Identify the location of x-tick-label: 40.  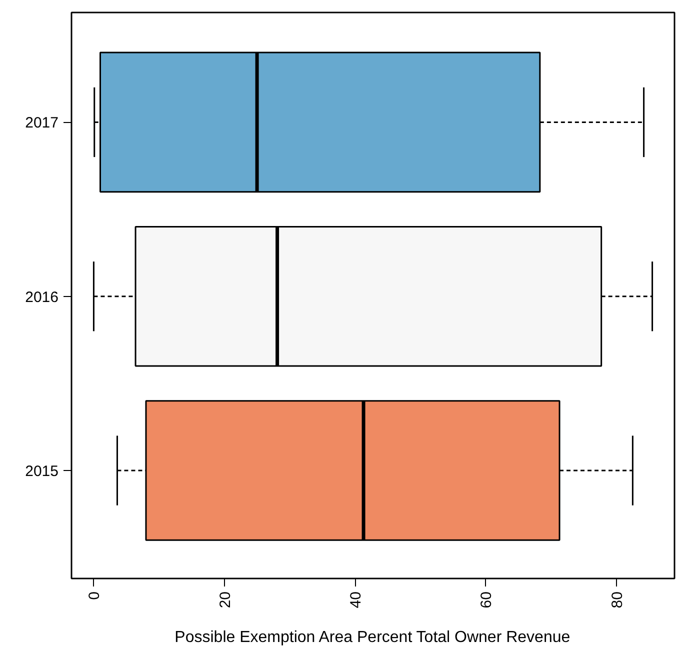
(356, 599).